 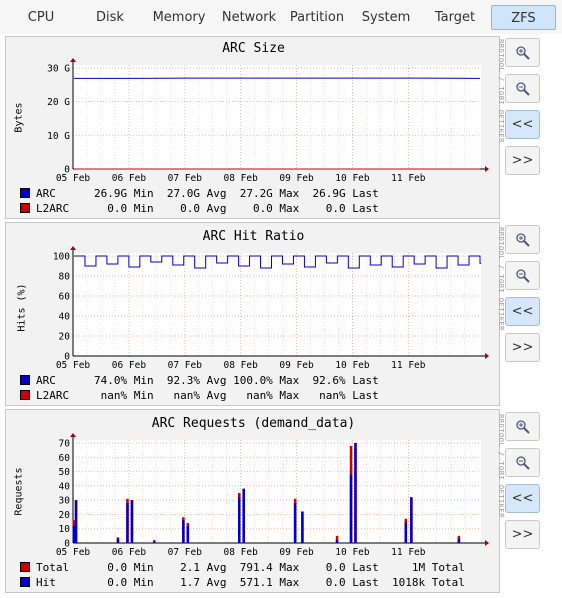 I want to click on forward-button-3: >>, so click(x=522, y=534).